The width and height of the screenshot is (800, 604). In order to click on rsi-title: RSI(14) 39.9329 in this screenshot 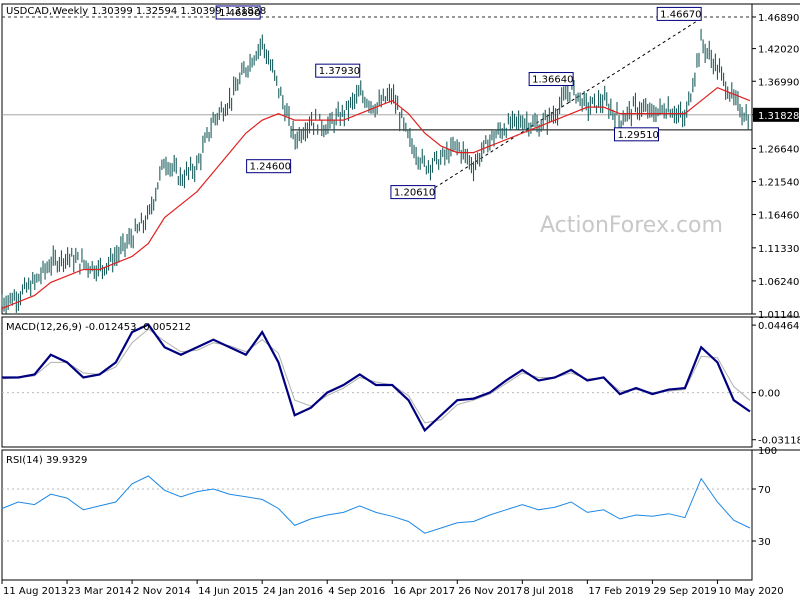, I will do `click(46, 460)`.